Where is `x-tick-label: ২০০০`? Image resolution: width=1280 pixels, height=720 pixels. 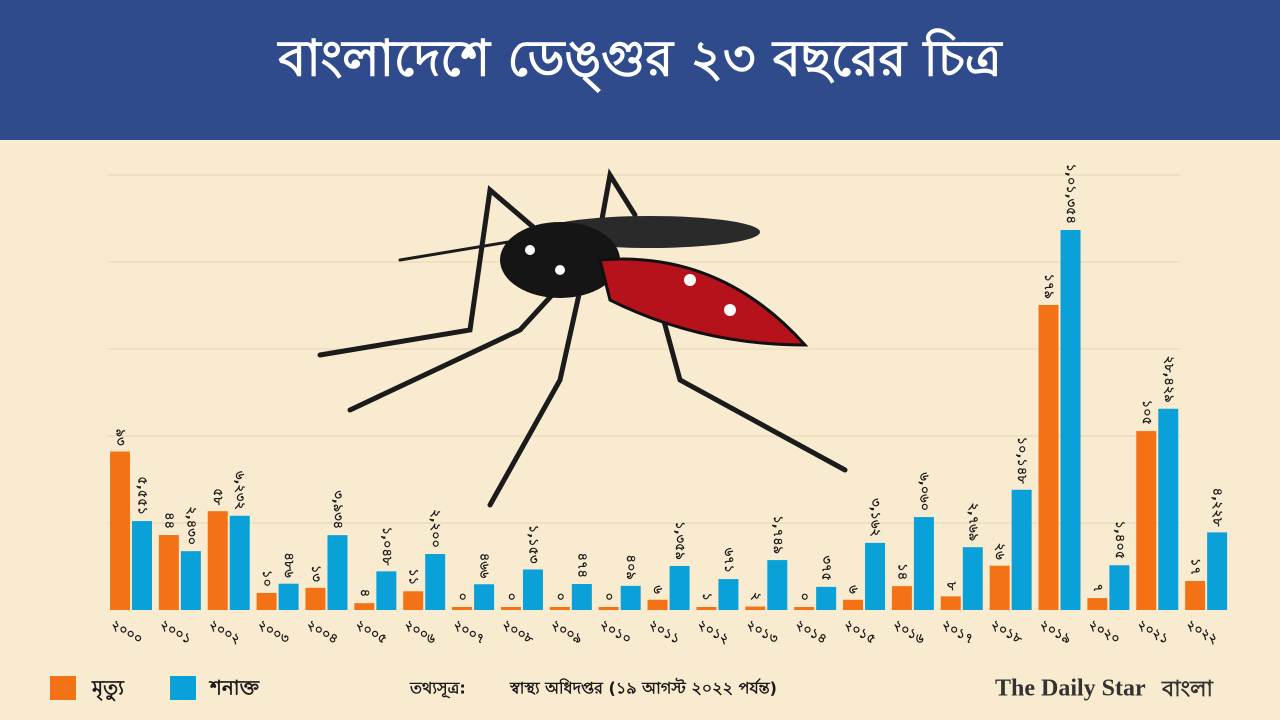
x-tick-label: ২০০০ is located at coordinates (126, 633).